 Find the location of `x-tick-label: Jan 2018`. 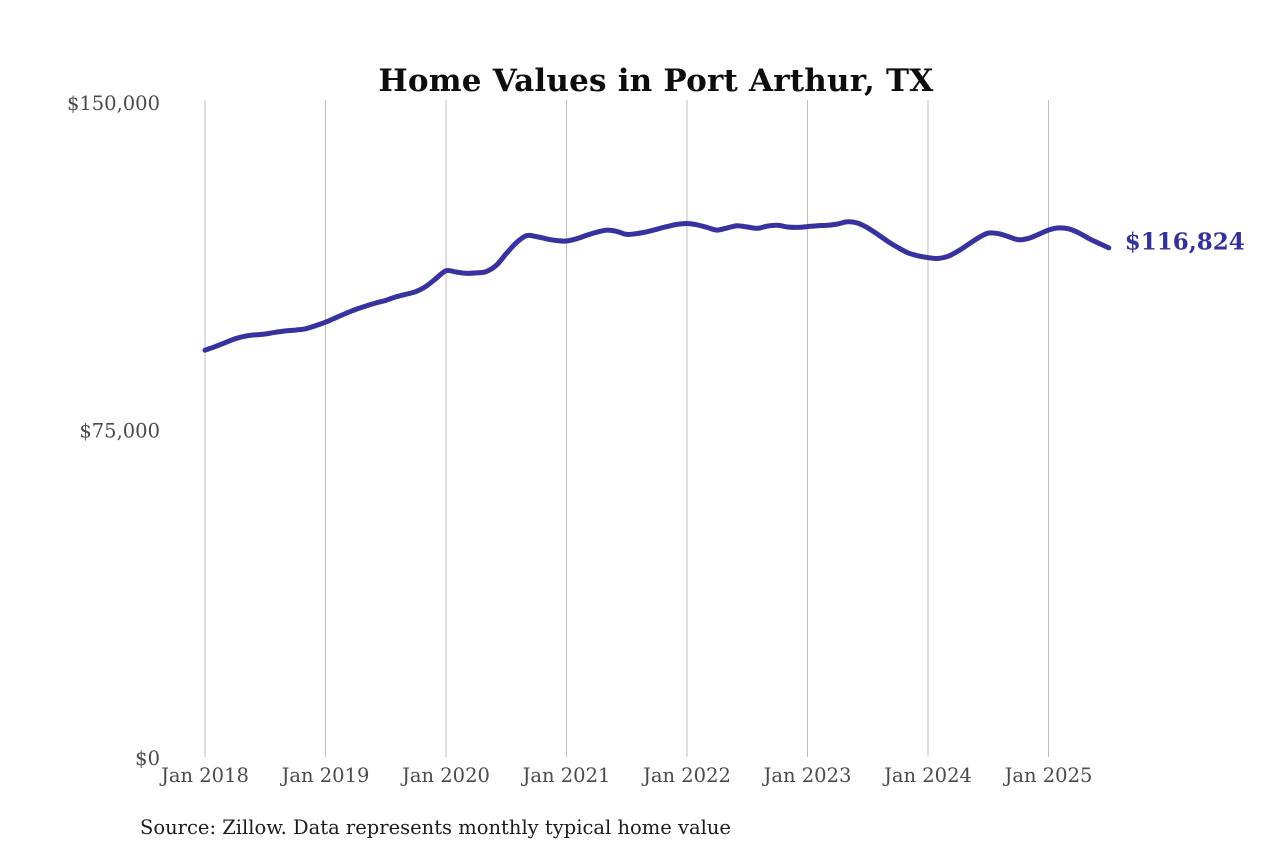

x-tick-label: Jan 2018 is located at coordinates (204, 775).